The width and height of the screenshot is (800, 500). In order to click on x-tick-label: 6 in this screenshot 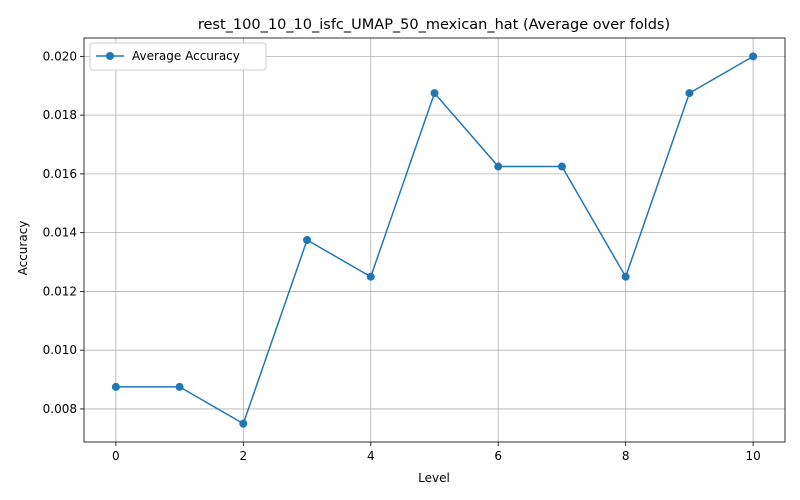, I will do `click(498, 456)`.